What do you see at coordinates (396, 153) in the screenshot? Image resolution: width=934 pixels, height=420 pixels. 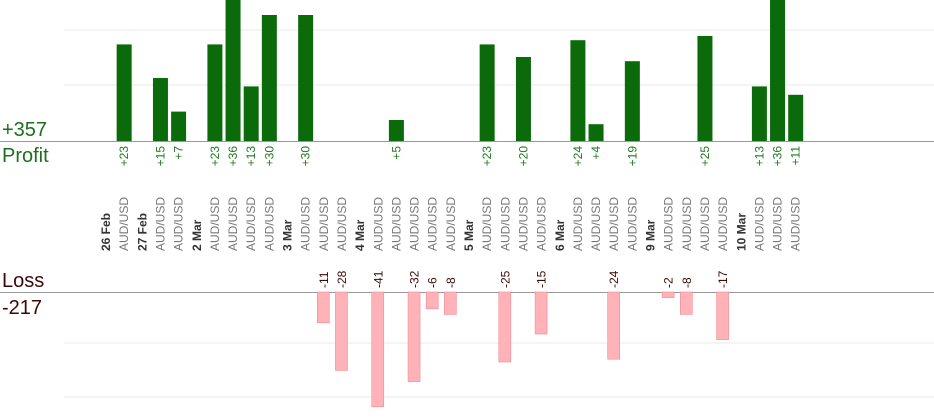 I see `profit-value-label: +5` at bounding box center [396, 153].